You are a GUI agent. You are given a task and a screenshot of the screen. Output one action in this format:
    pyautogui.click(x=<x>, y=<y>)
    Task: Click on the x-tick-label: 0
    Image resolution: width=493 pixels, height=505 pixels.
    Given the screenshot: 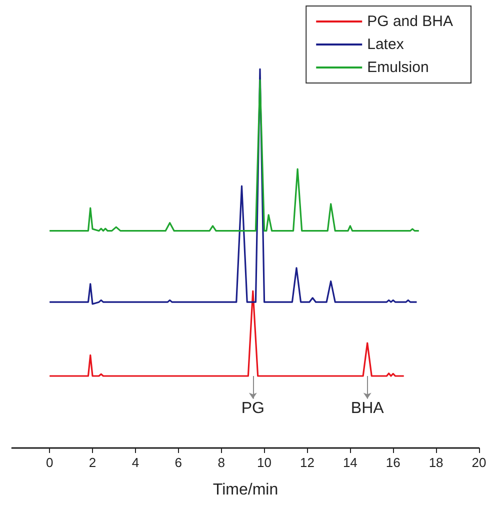 What is the action you would take?
    pyautogui.click(x=50, y=462)
    